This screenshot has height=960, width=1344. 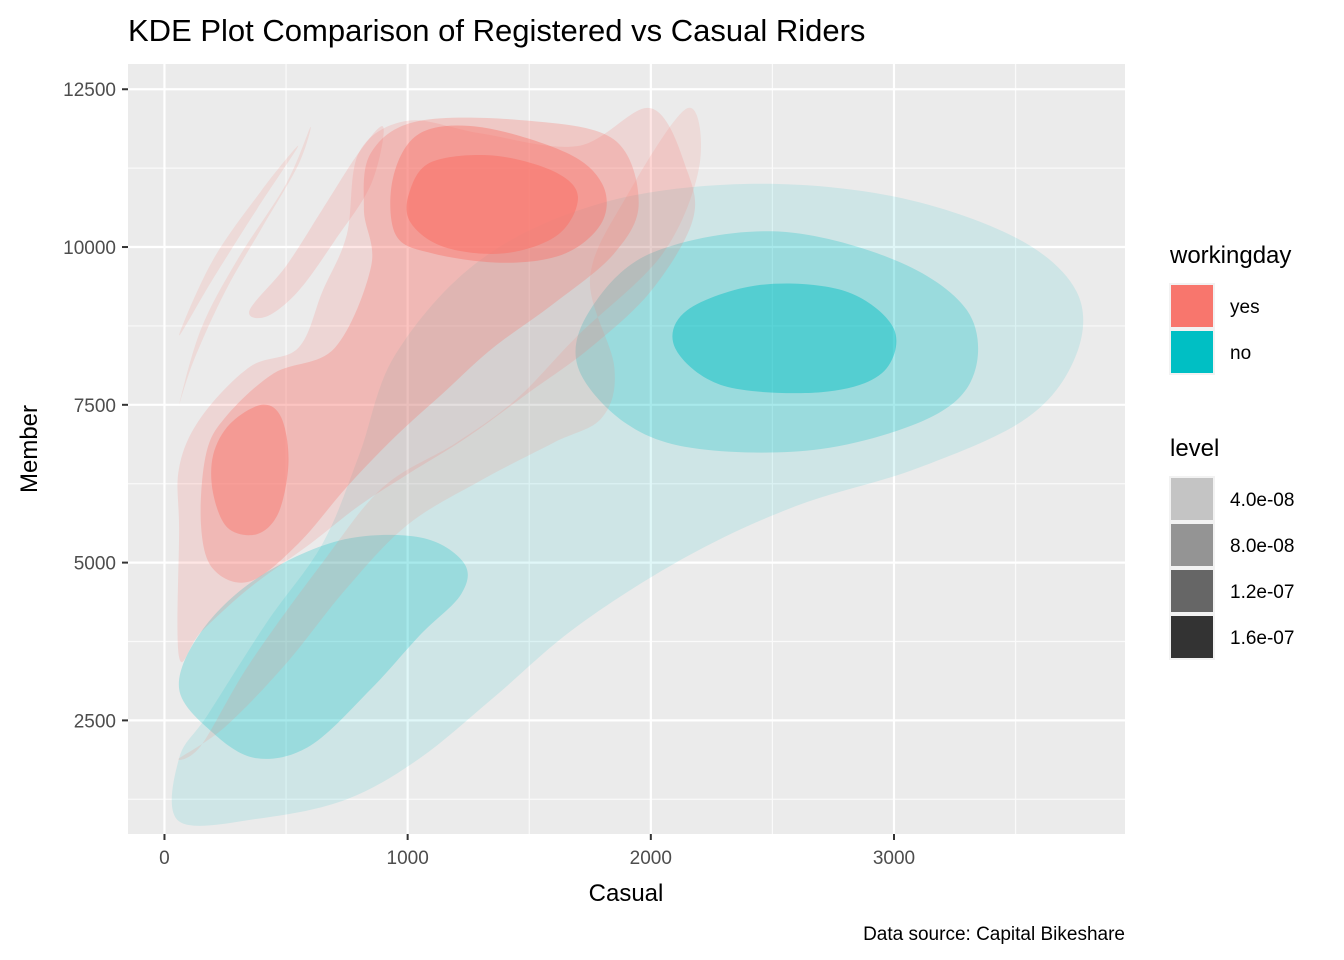 I want to click on y-axis-title: Member, so click(x=29, y=449).